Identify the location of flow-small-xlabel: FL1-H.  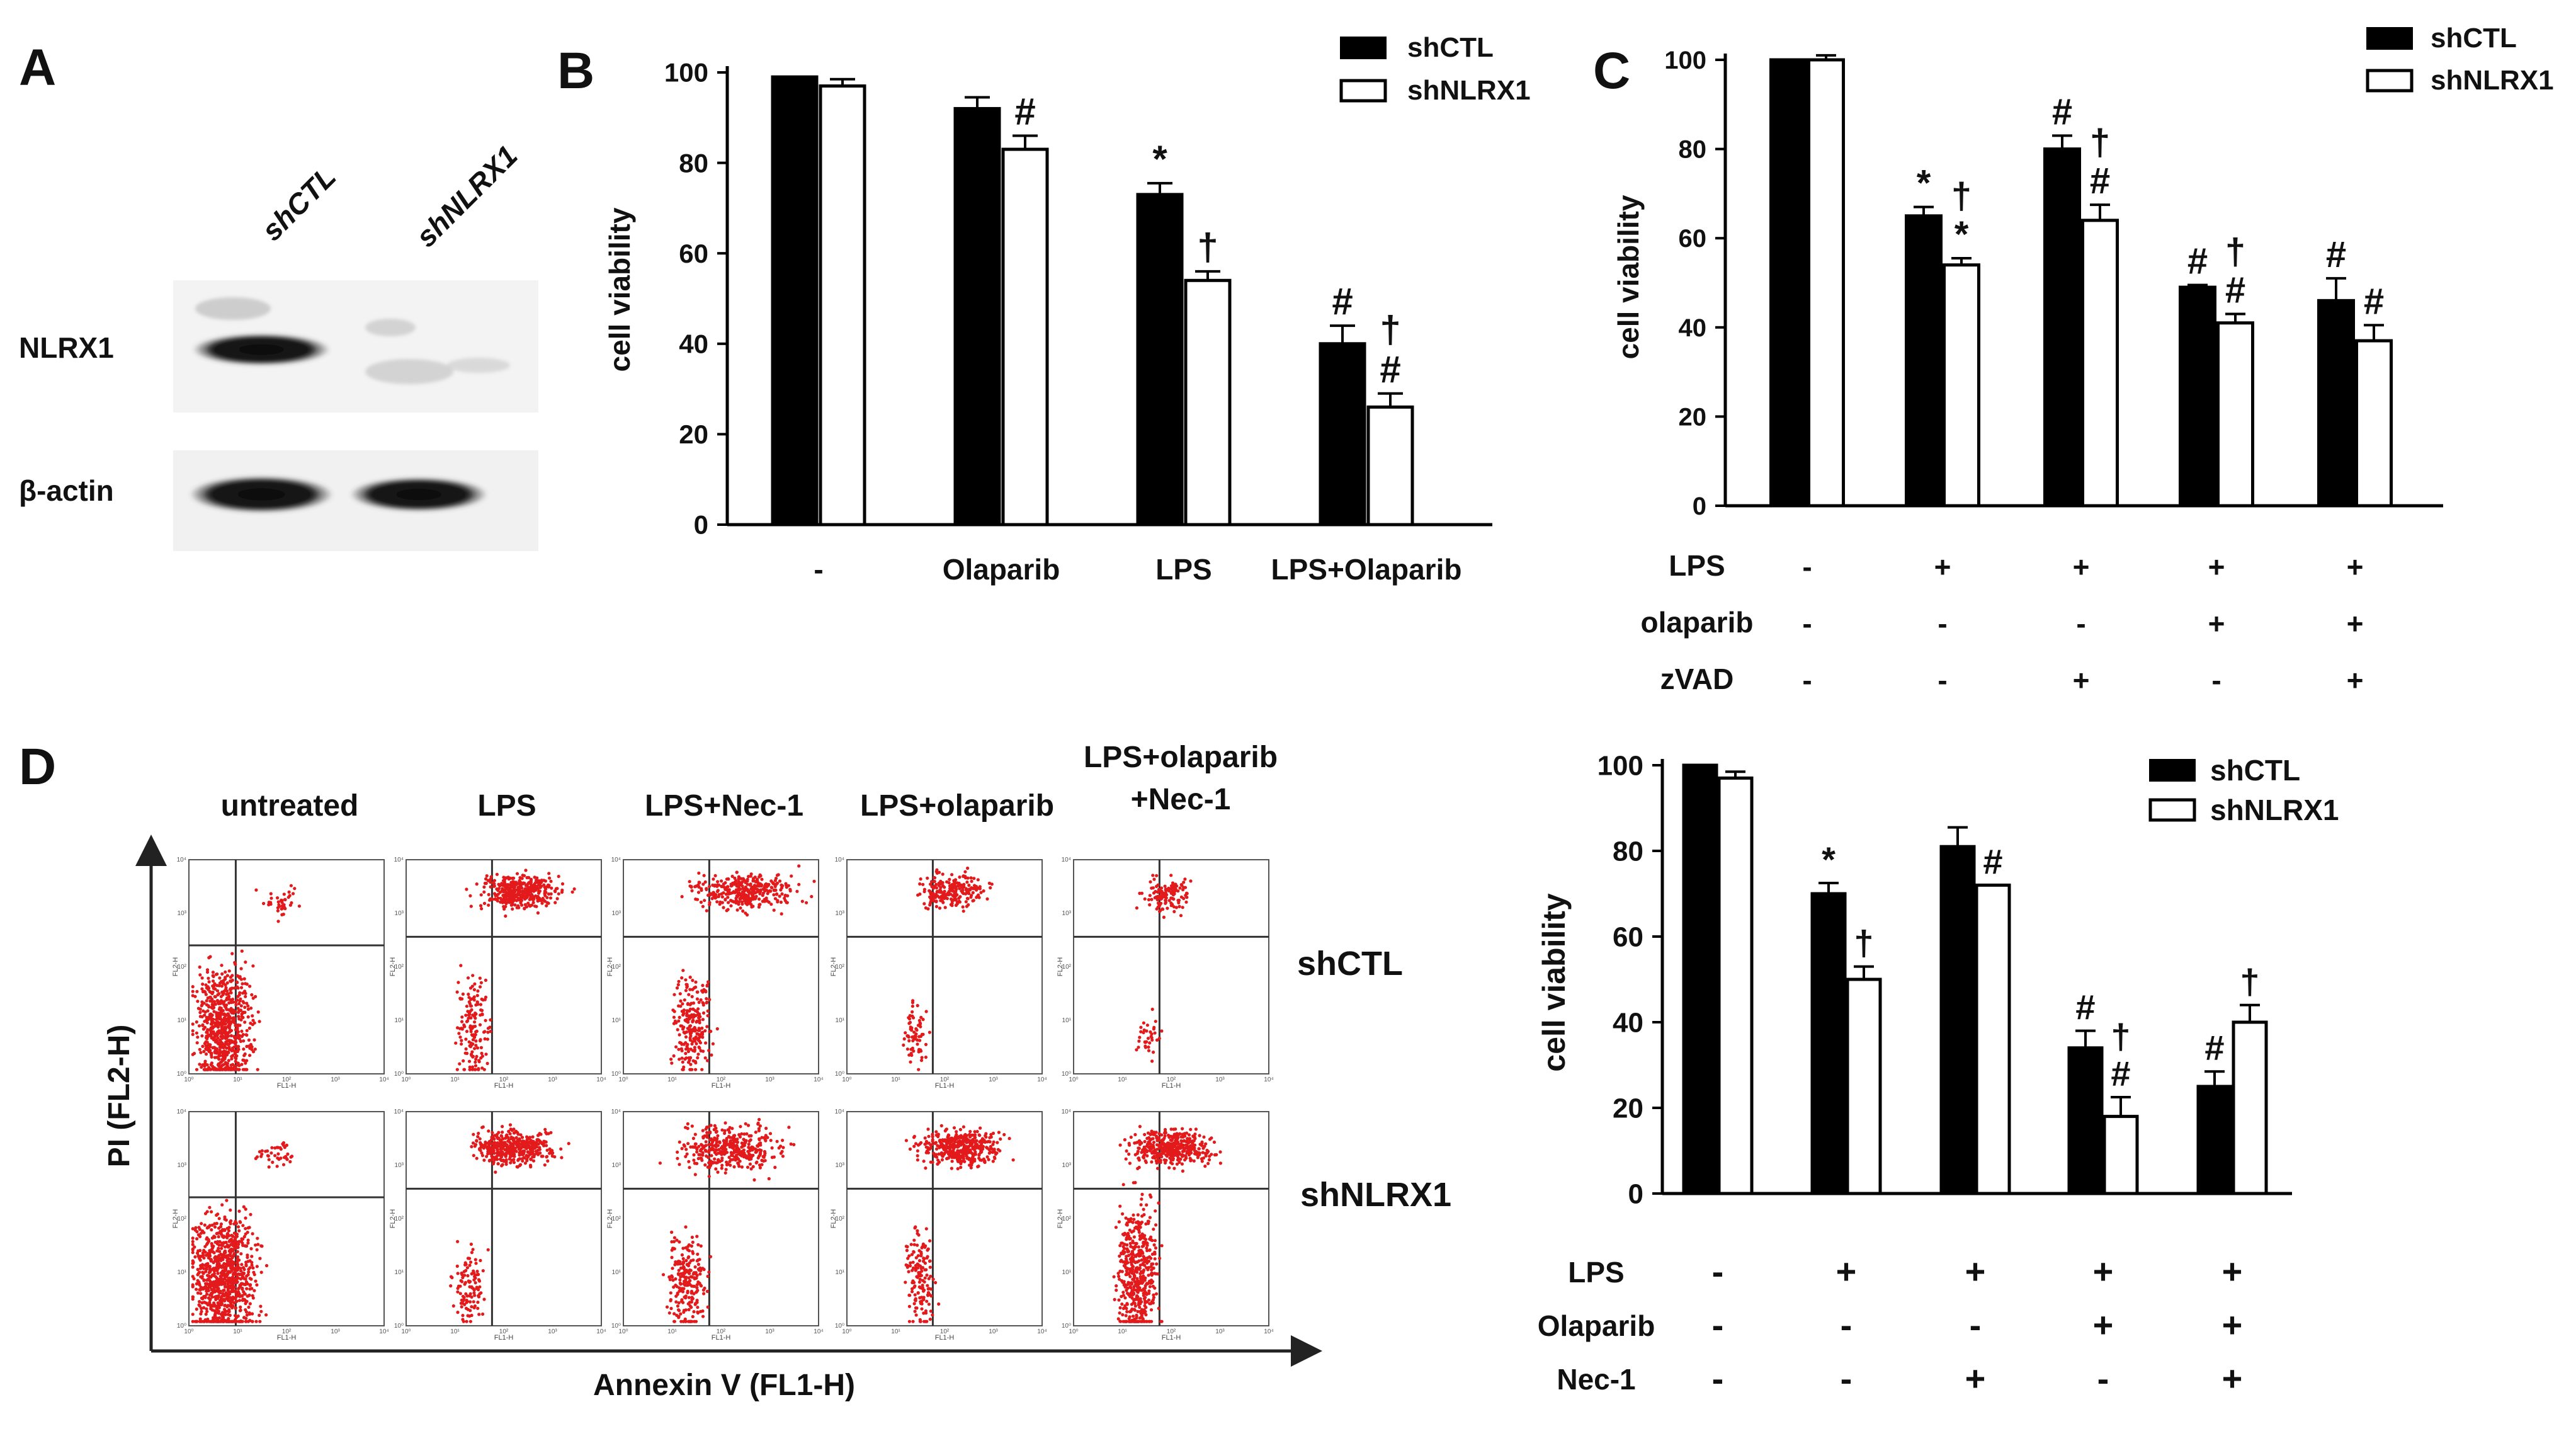
(945, 1086).